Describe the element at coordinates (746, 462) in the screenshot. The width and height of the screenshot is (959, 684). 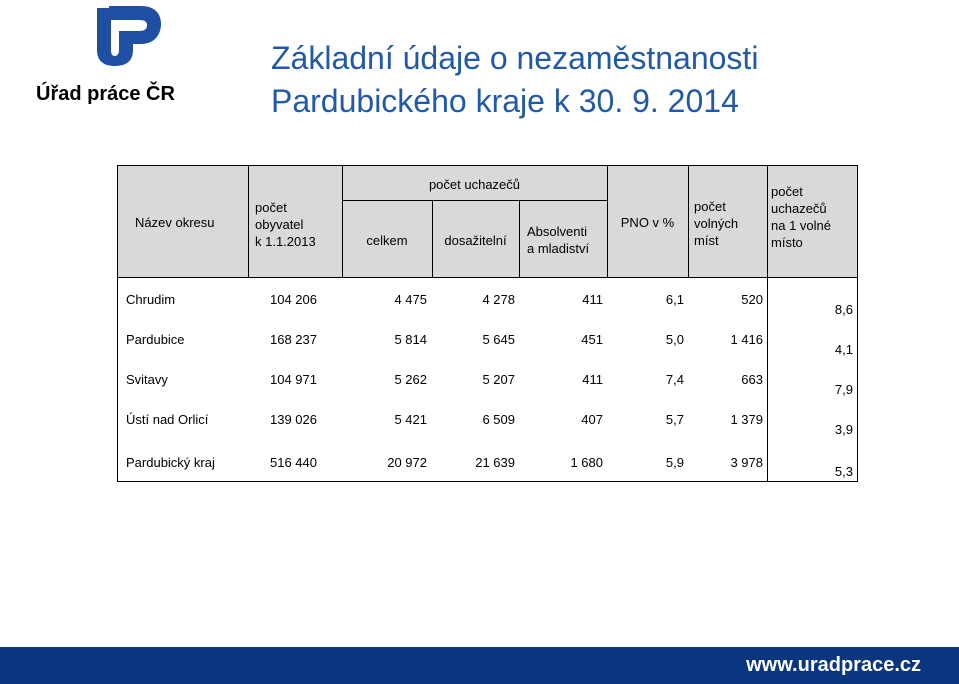
I see `cell-volnych: 3 978` at that location.